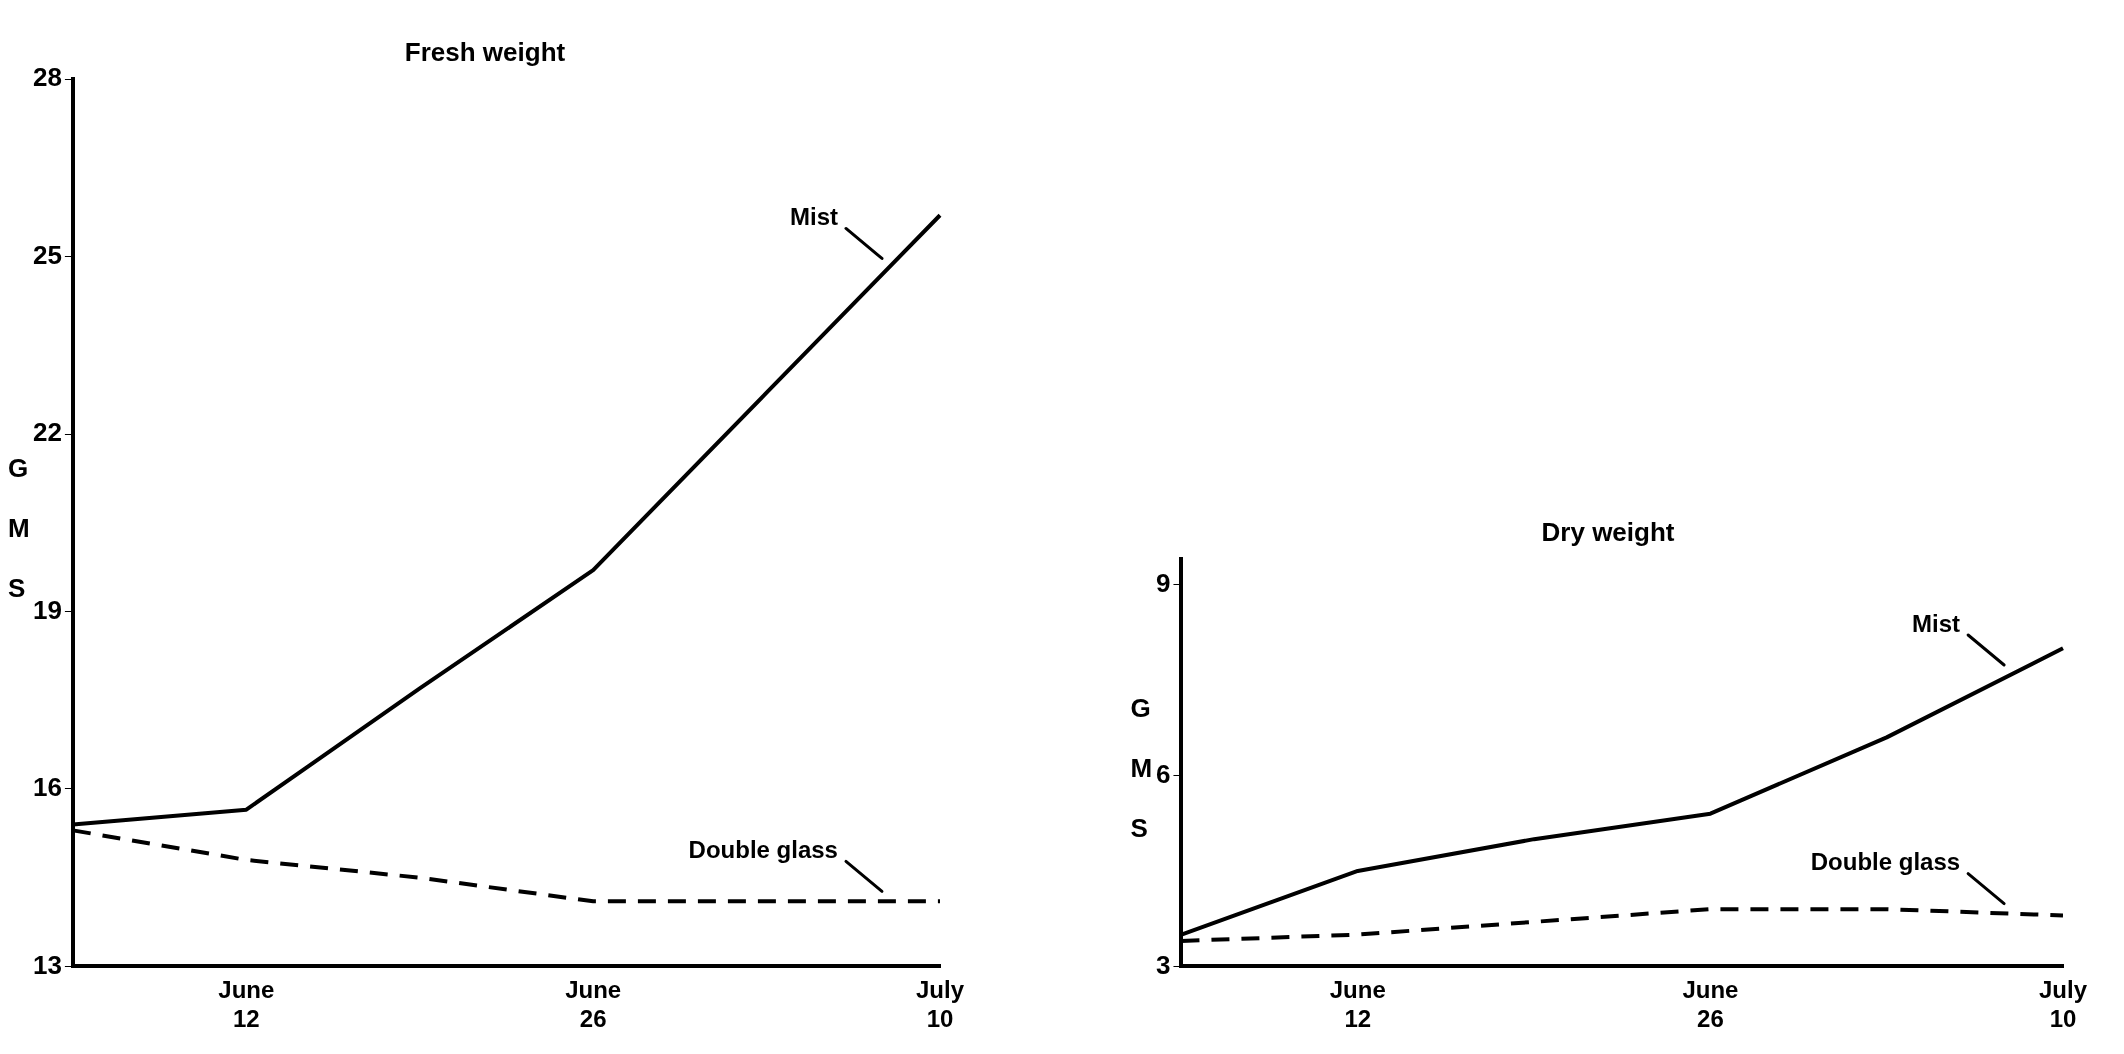 This screenshot has height=1054, width=2124. I want to click on chart-title: Fresh weight, so click(485, 51).